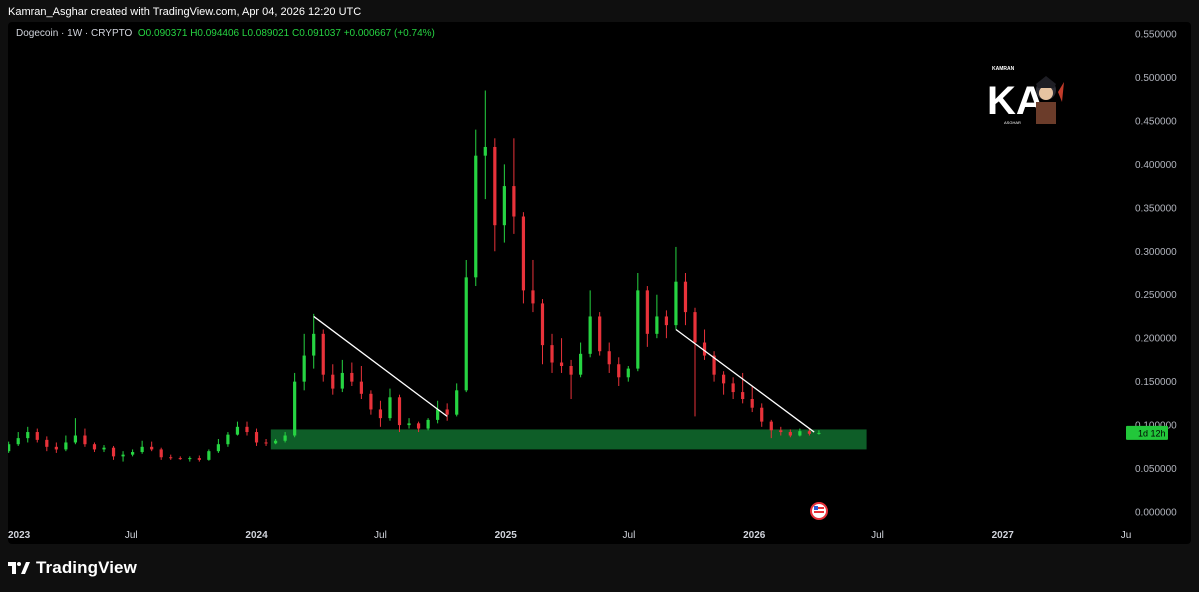 The image size is (1199, 592). What do you see at coordinates (1156, 513) in the screenshot?
I see `price-axis-label: 0.000000` at bounding box center [1156, 513].